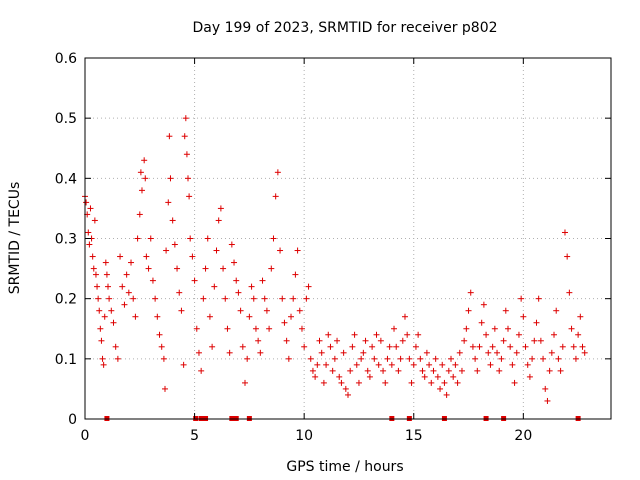  I want to click on y-axis-label: SRMTID / TECUs, so click(15, 238).